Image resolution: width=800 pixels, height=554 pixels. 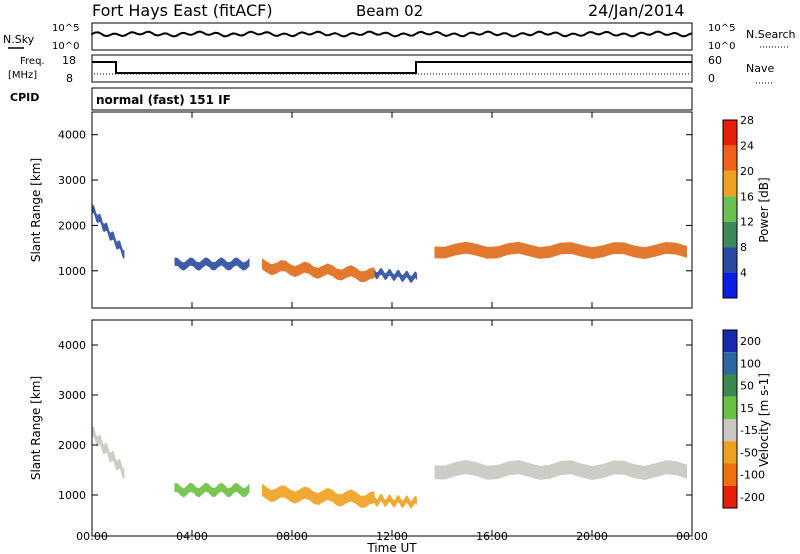 I want to click on nsky-label: N.Sky, so click(x=19, y=39).